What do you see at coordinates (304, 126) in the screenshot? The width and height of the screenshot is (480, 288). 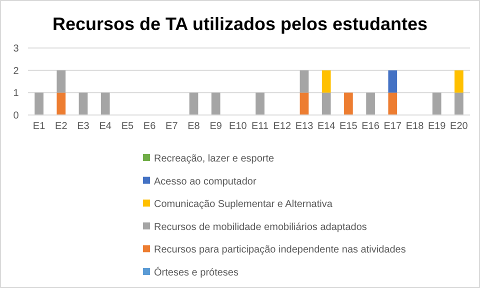 I see `x-tick-label: E13` at bounding box center [304, 126].